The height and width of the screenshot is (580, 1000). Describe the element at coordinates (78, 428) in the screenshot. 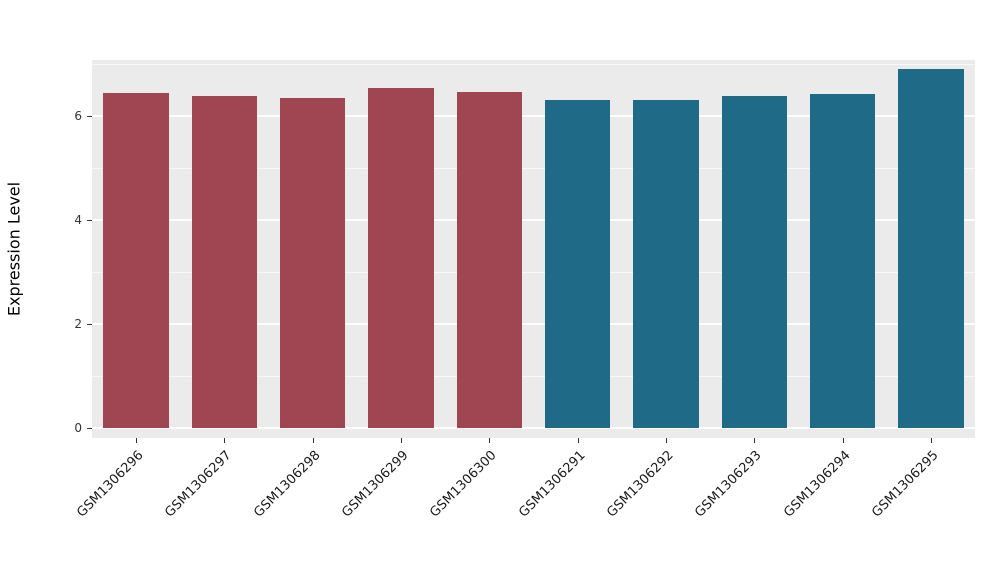

I see `y-tick-label: 0` at that location.